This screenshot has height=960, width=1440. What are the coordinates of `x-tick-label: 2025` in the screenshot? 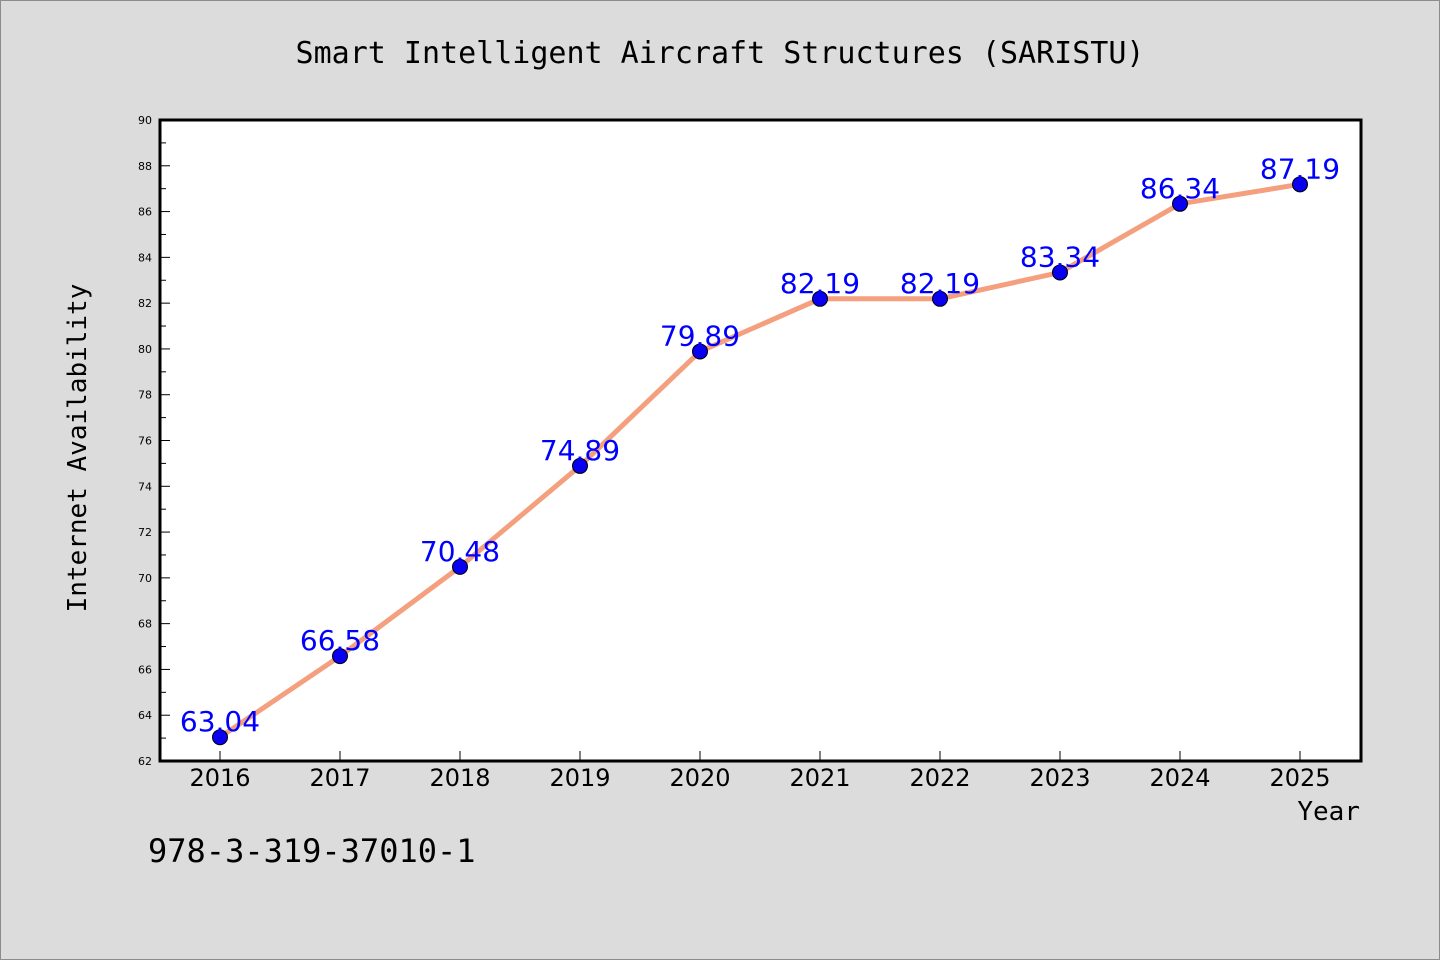 It's located at (1299, 778).